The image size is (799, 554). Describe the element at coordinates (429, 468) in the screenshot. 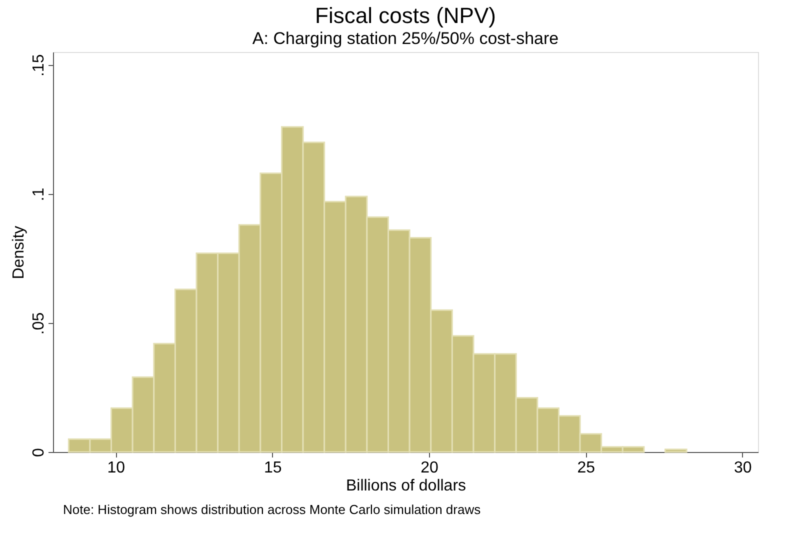

I see `x-tick-label: 20` at that location.